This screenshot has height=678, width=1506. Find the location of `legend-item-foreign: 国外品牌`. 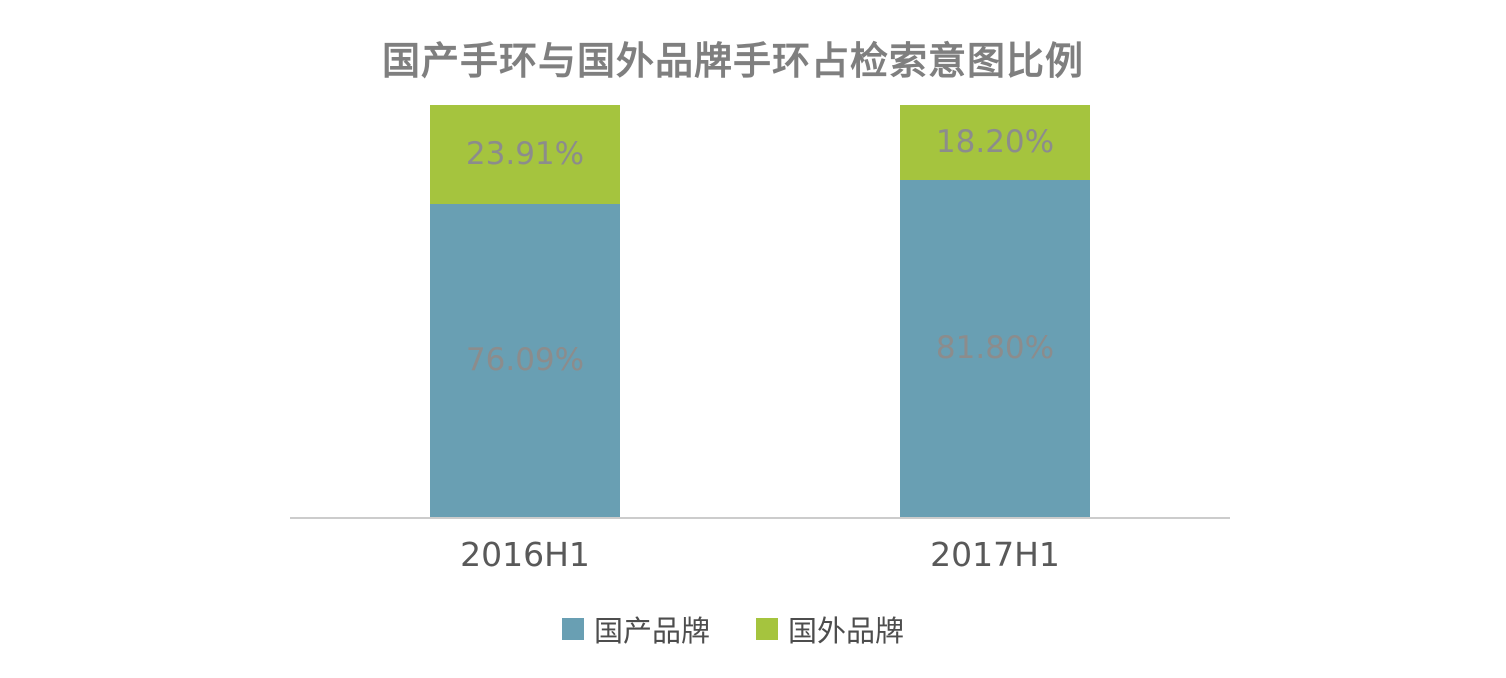

legend-item-foreign: 国外品牌 is located at coordinates (830, 629).